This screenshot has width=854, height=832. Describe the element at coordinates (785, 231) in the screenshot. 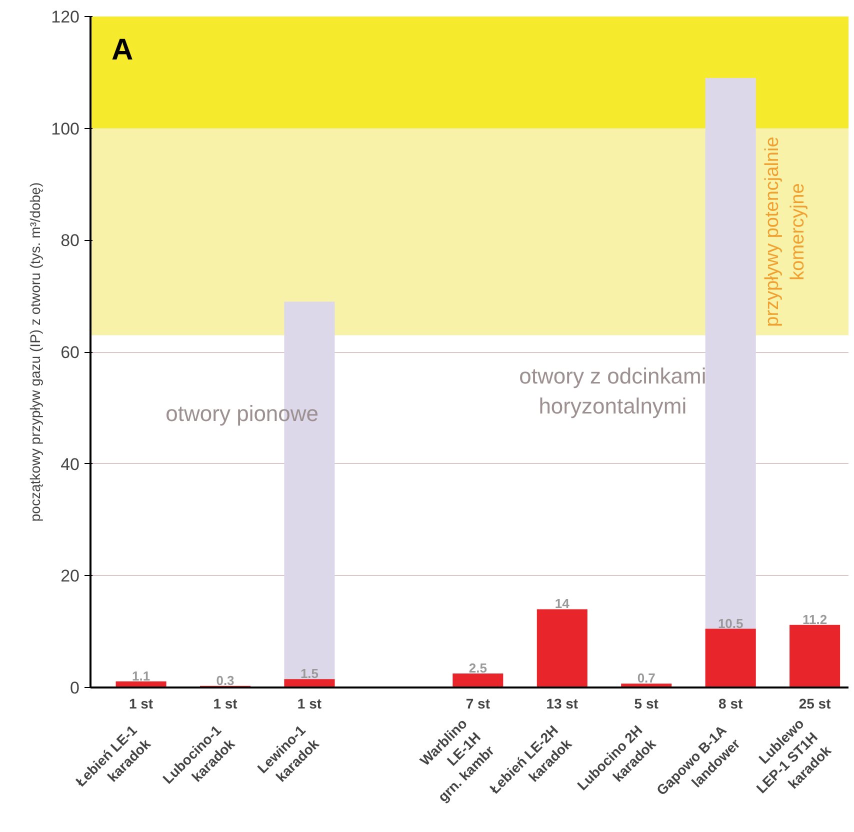

I see `band-label: przypływy potencjalnie komercyjne` at that location.